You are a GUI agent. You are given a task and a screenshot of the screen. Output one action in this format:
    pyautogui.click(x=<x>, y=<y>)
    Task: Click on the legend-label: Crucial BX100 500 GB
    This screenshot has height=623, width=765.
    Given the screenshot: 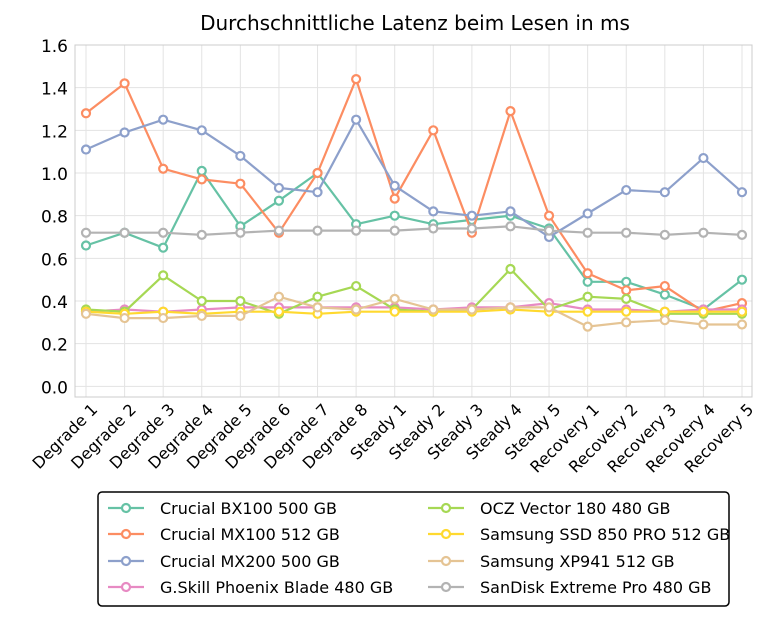 What is the action you would take?
    pyautogui.click(x=248, y=508)
    